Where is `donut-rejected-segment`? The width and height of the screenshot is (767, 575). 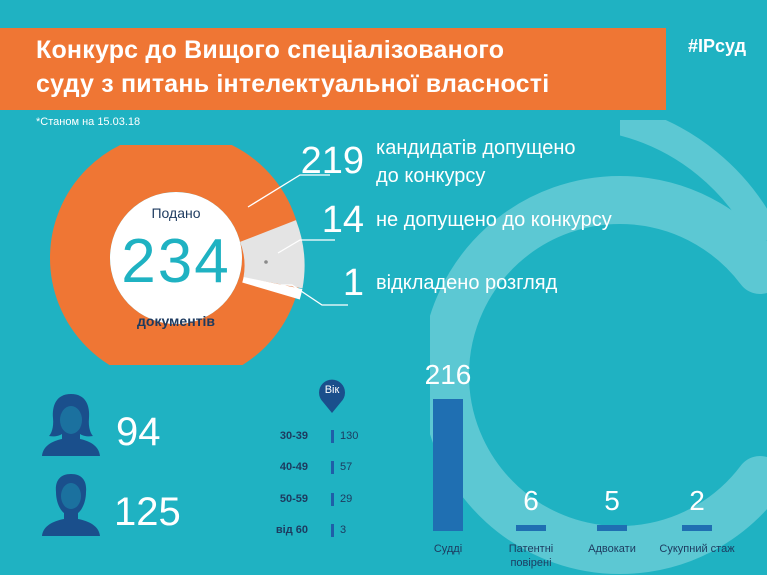 donut-rejected-segment is located at coordinates (272, 254).